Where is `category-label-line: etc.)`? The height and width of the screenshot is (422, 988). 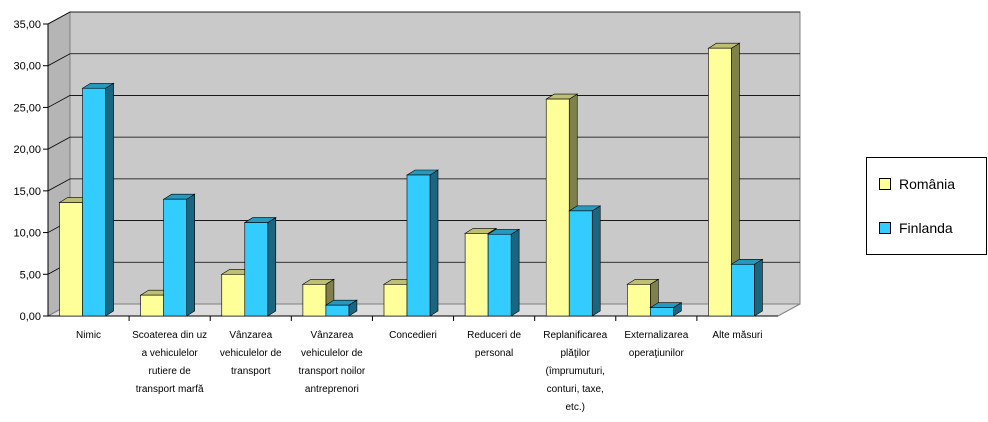
category-label-line: etc.) is located at coordinates (574, 407).